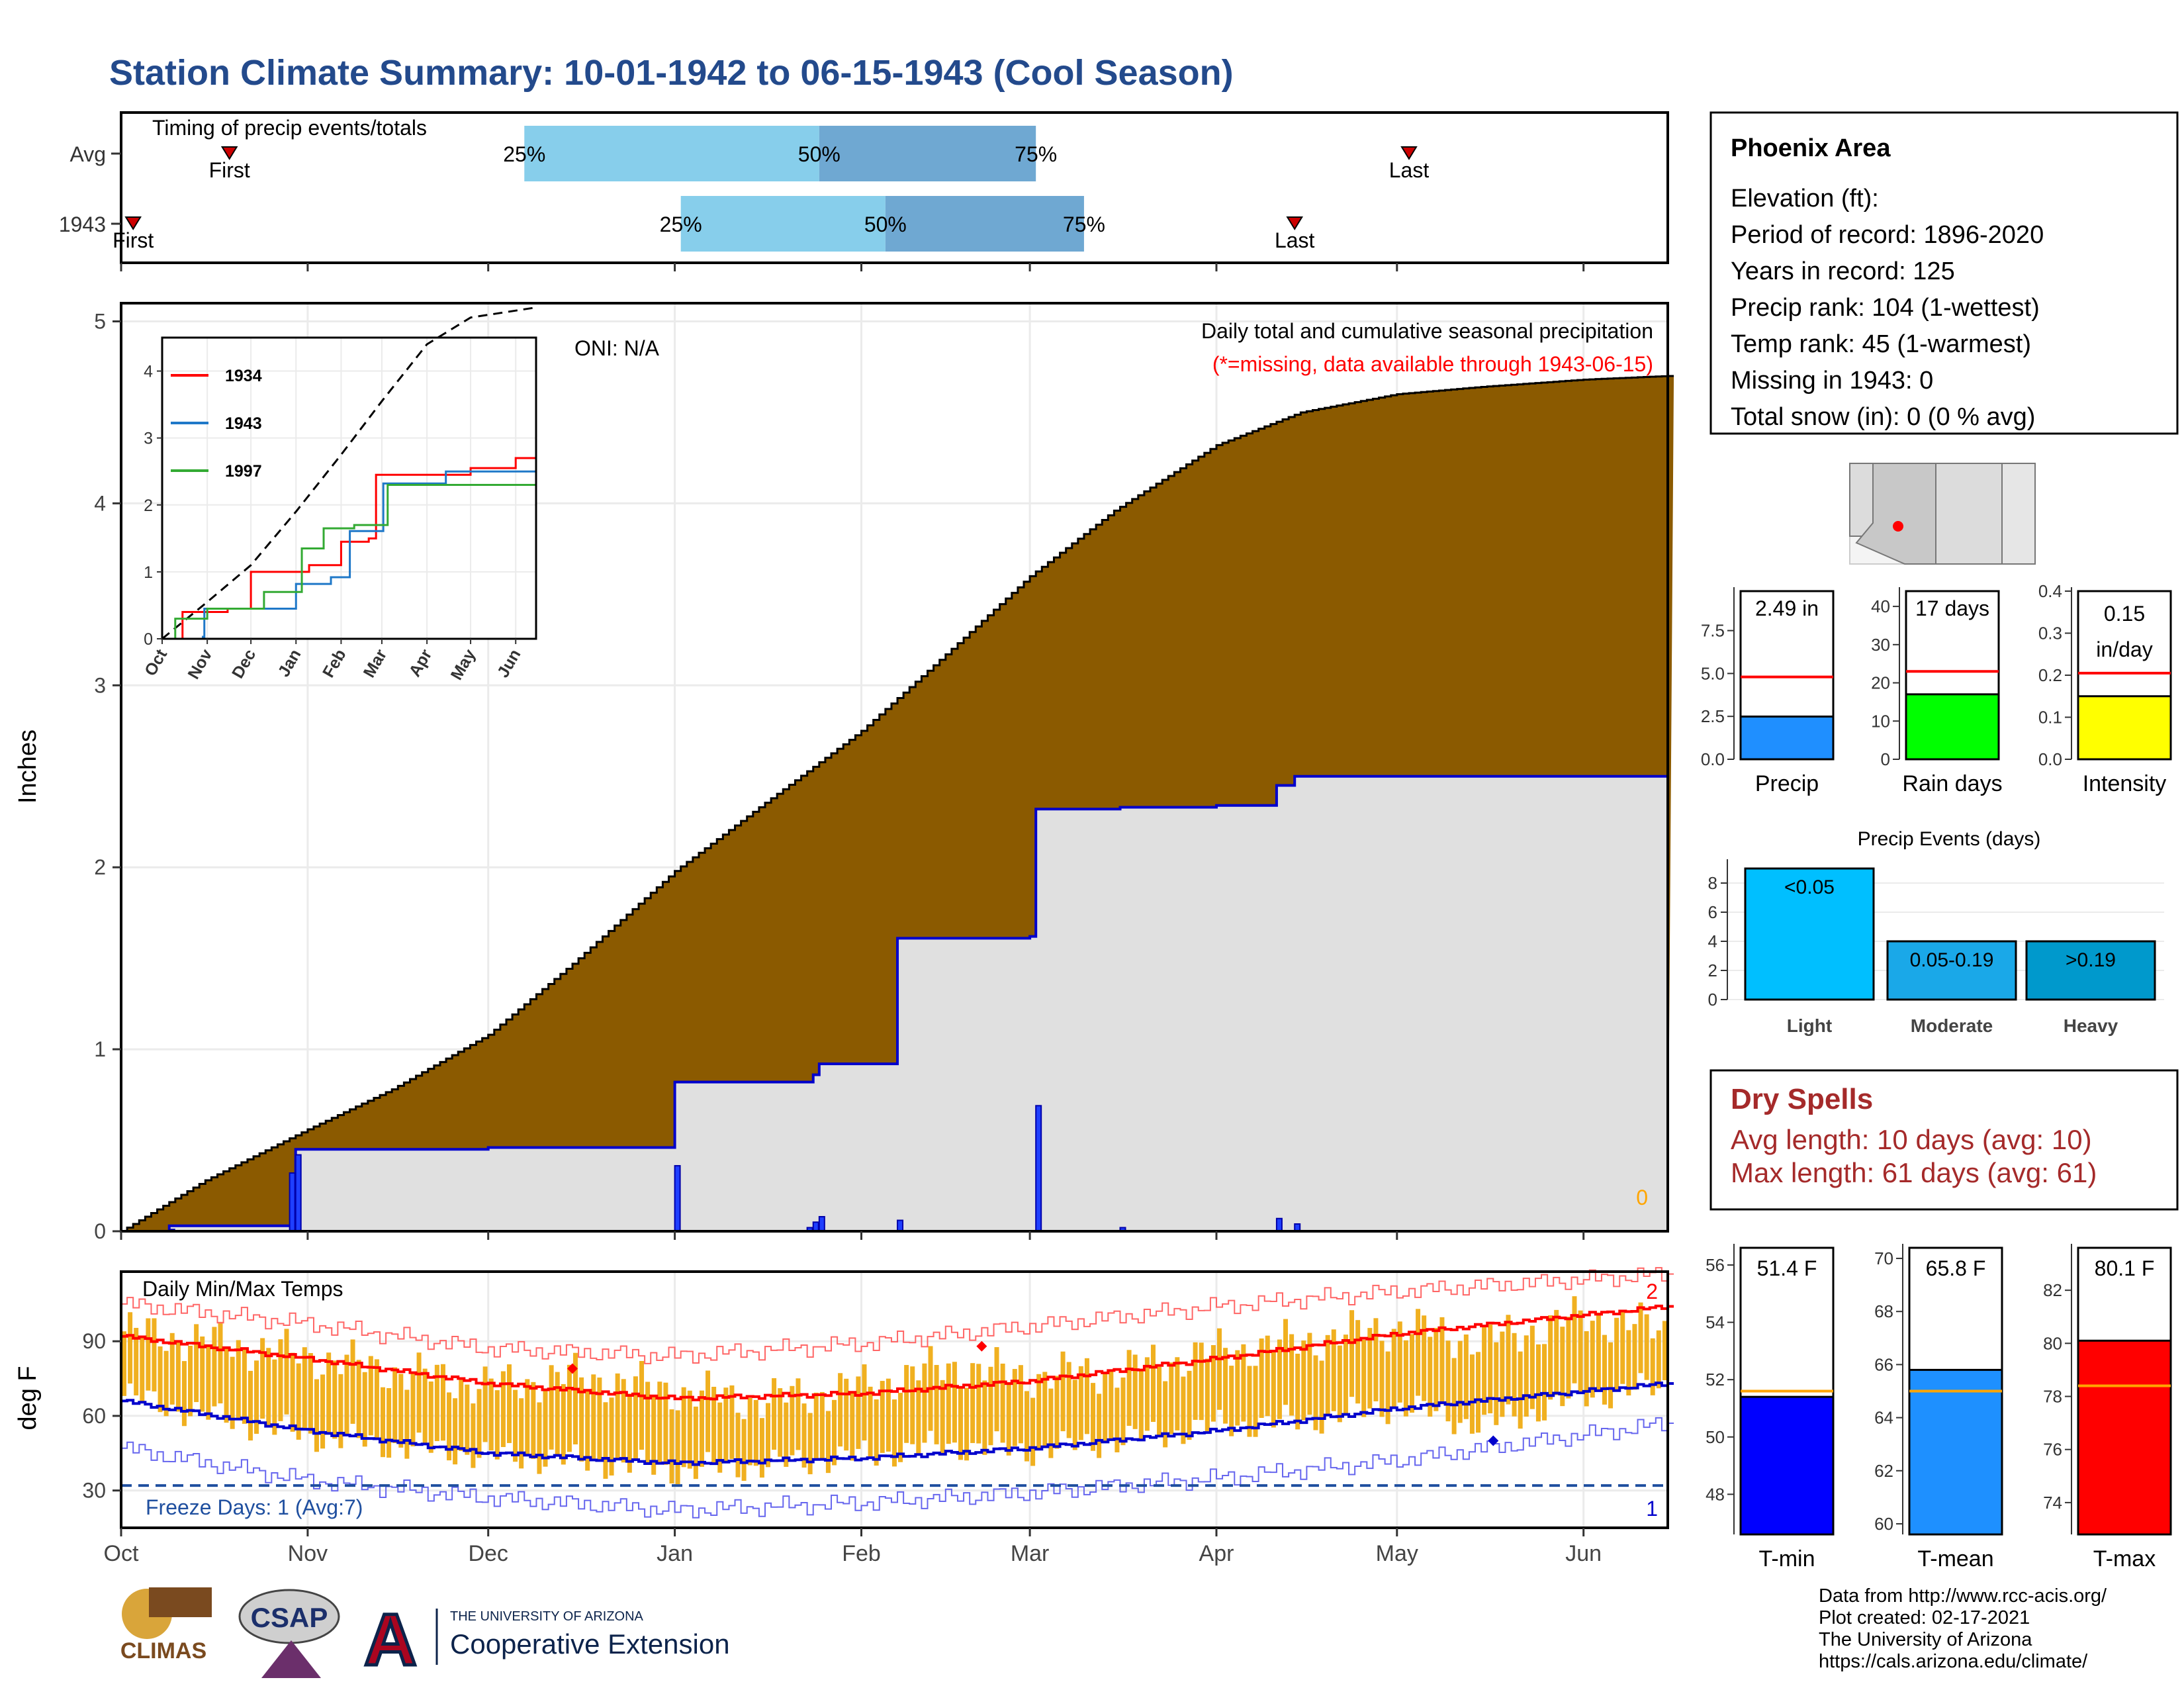 The width and height of the screenshot is (2184, 1688). Describe the element at coordinates (1712, 999) in the screenshot. I see `precip-events-y-tick-label: 0` at that location.